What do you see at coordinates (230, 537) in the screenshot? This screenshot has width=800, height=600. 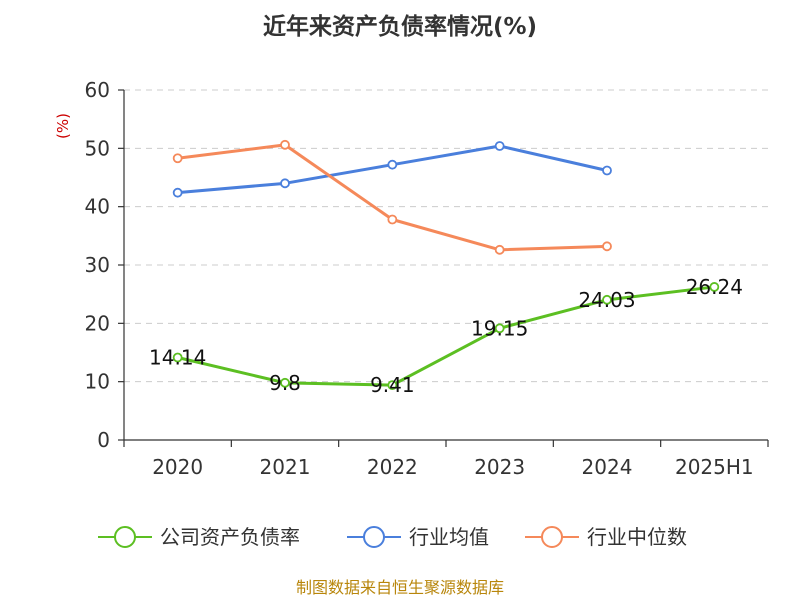 I see `legend-label: 公司资产负债率` at bounding box center [230, 537].